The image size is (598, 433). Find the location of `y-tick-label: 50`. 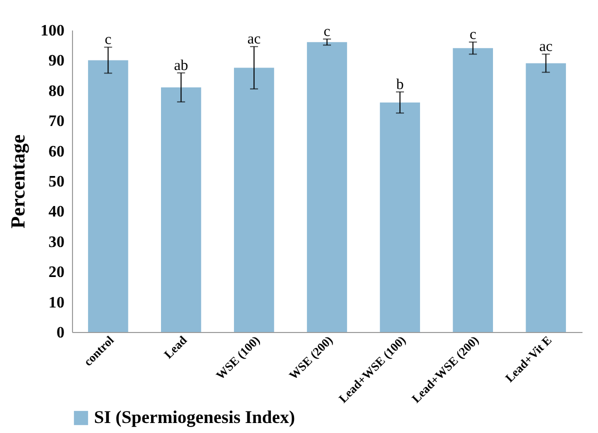

y-tick-label: 50 is located at coordinates (56, 182).